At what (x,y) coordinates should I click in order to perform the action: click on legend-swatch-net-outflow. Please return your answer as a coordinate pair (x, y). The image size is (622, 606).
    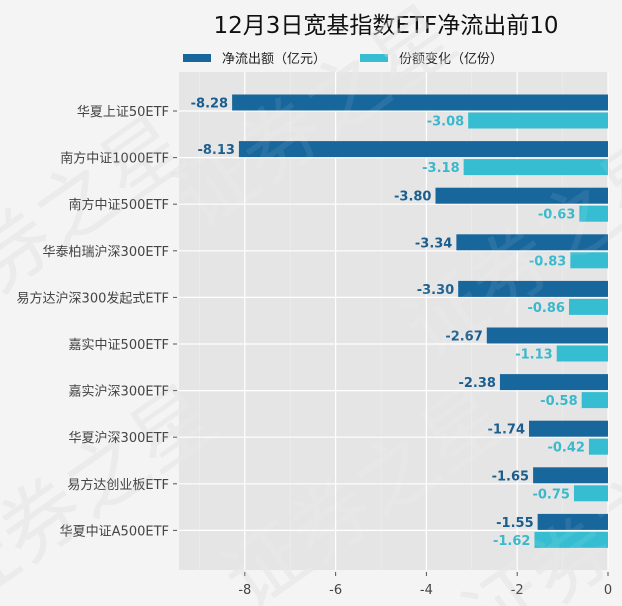
    Looking at the image, I should click on (197, 57).